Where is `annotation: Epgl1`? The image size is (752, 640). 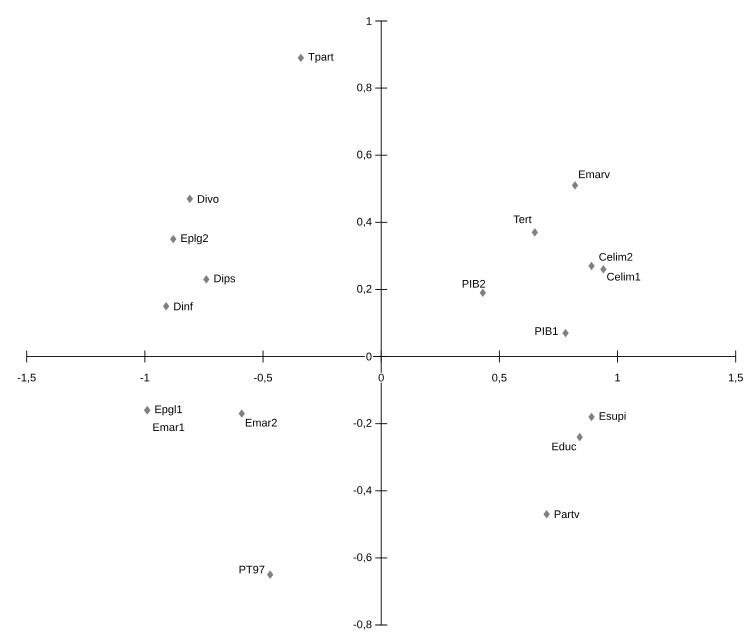
annotation: Epgl1 is located at coordinates (168, 410).